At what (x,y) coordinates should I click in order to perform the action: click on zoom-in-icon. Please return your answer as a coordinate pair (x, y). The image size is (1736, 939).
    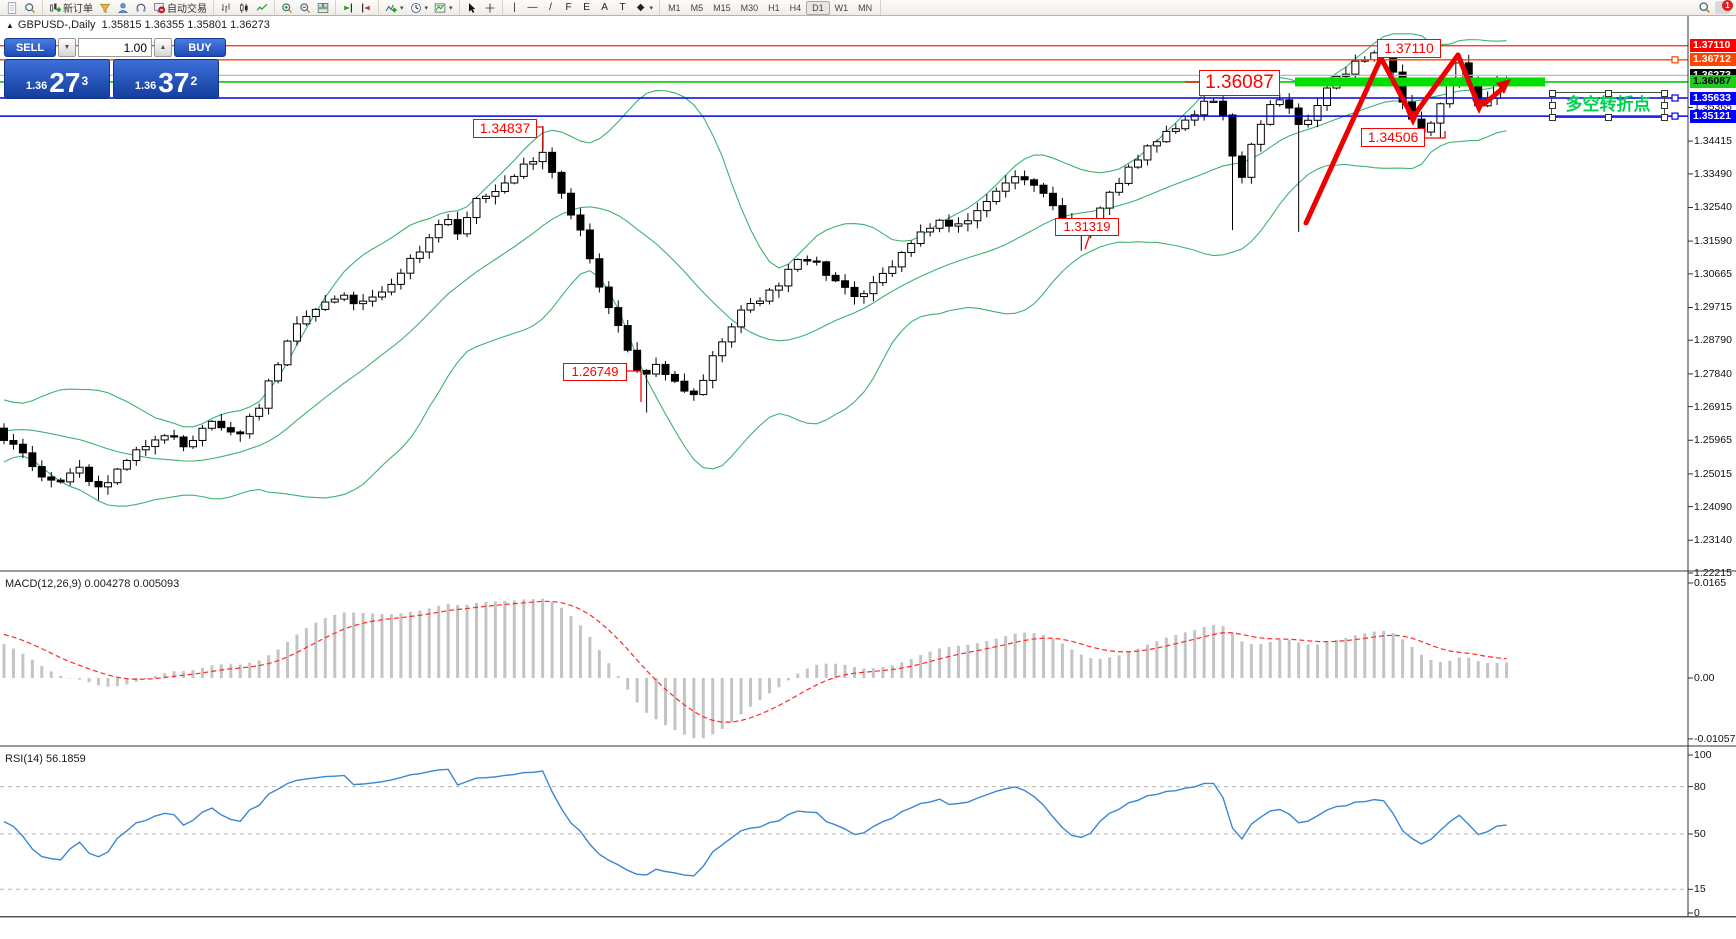
    Looking at the image, I should click on (287, 8).